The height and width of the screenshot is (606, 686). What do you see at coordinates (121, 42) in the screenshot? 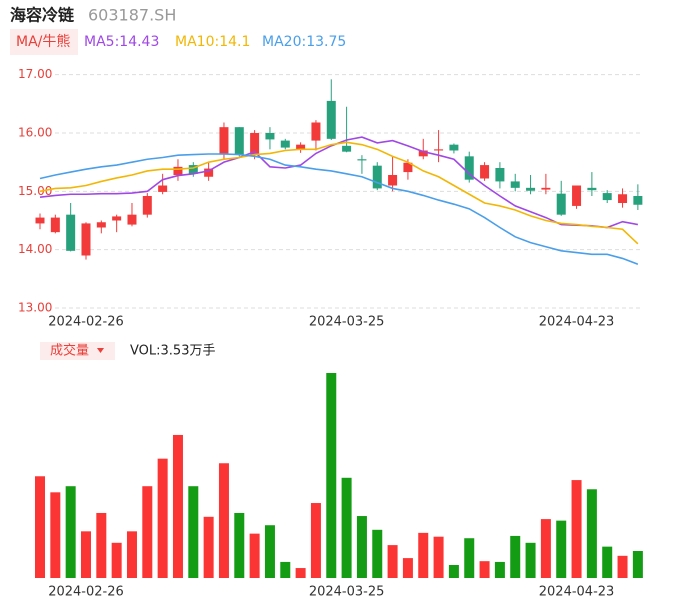
I see `legend-entry: MA5:14.43` at bounding box center [121, 42].